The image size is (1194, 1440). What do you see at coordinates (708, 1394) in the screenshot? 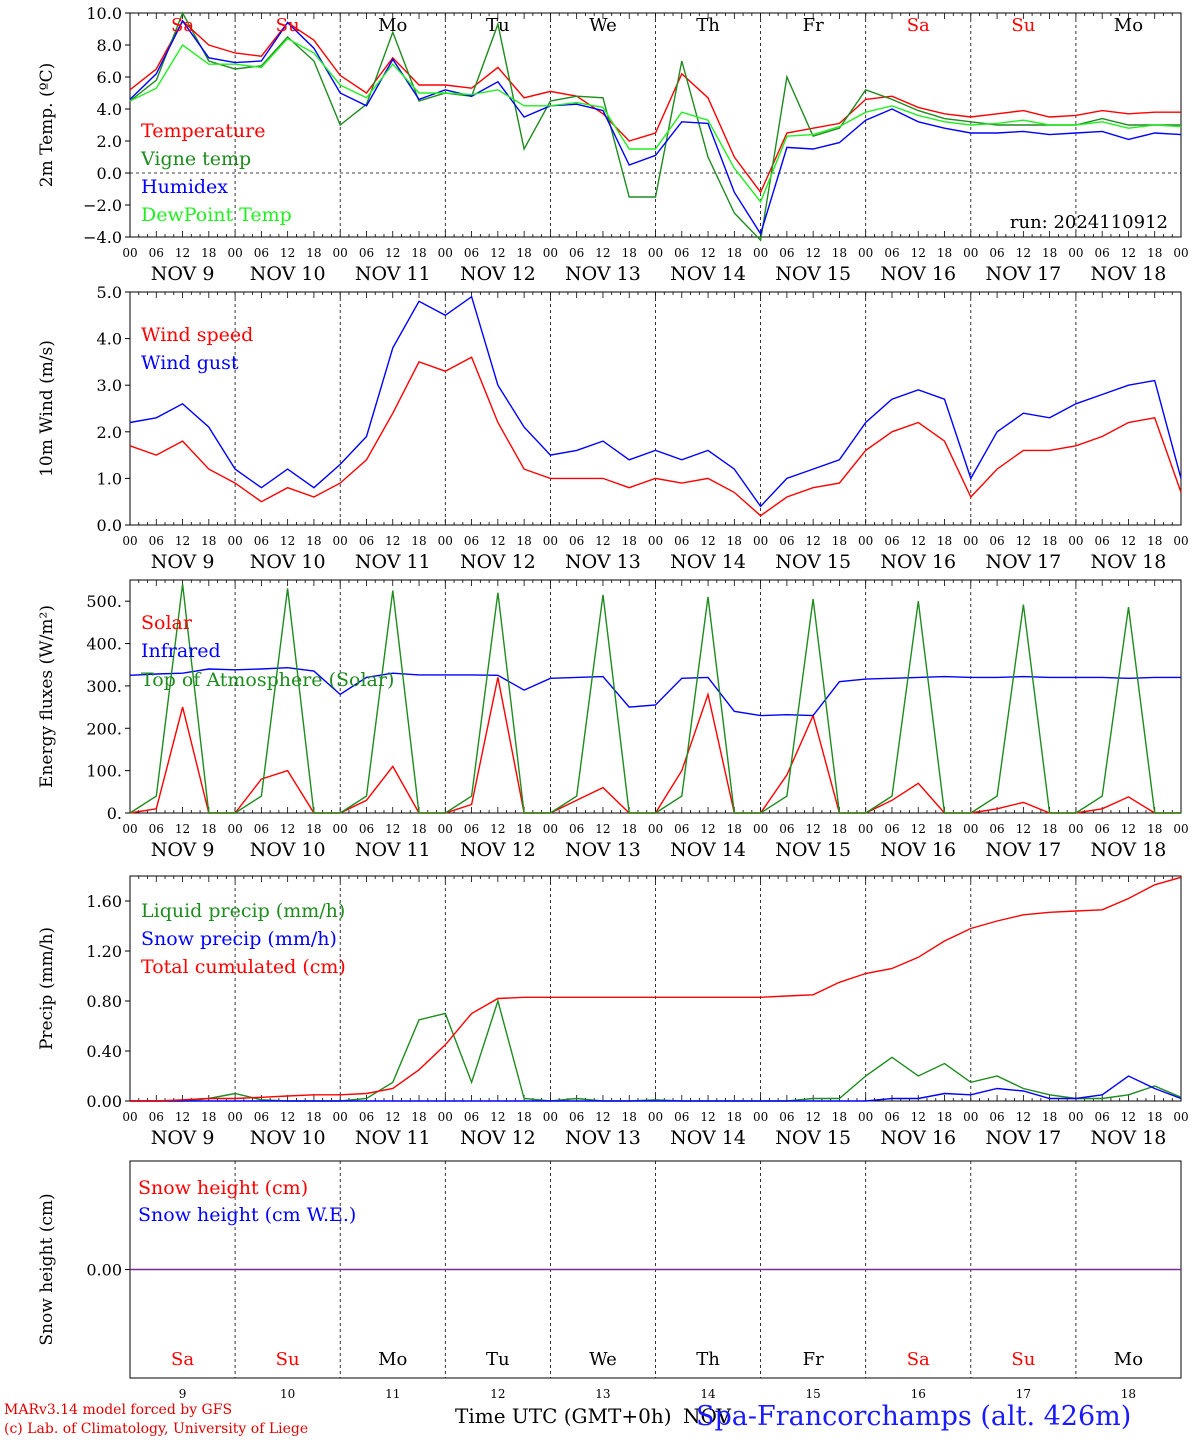
I see `day-number: 14` at bounding box center [708, 1394].